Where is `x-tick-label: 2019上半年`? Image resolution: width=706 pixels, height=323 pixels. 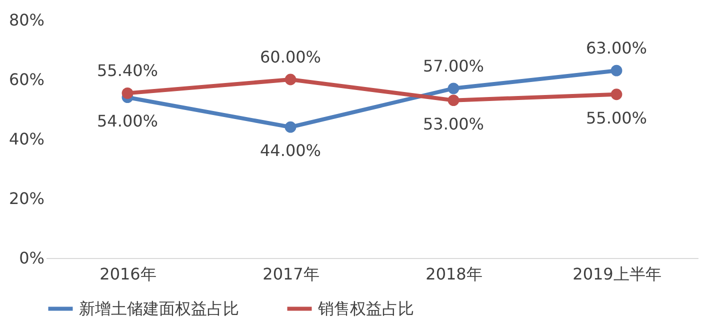
x-tick-label: 2019上半年 is located at coordinates (617, 274).